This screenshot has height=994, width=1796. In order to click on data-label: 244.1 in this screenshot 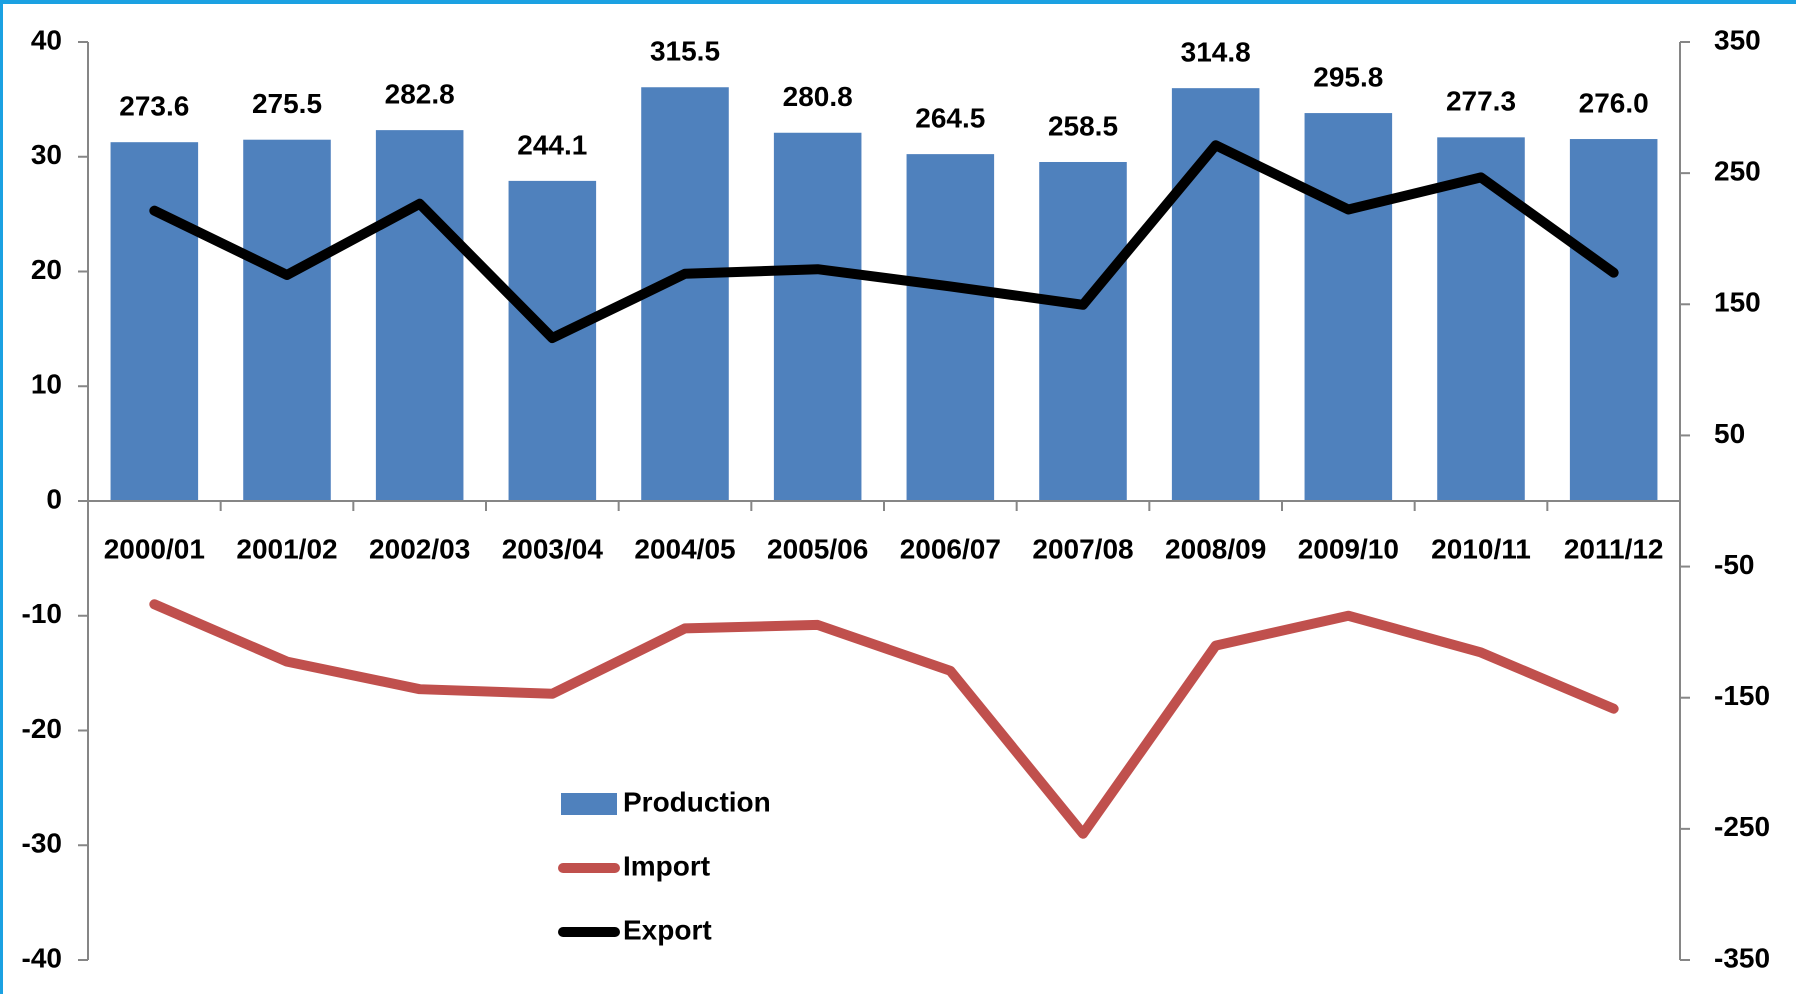, I will do `click(552, 144)`.